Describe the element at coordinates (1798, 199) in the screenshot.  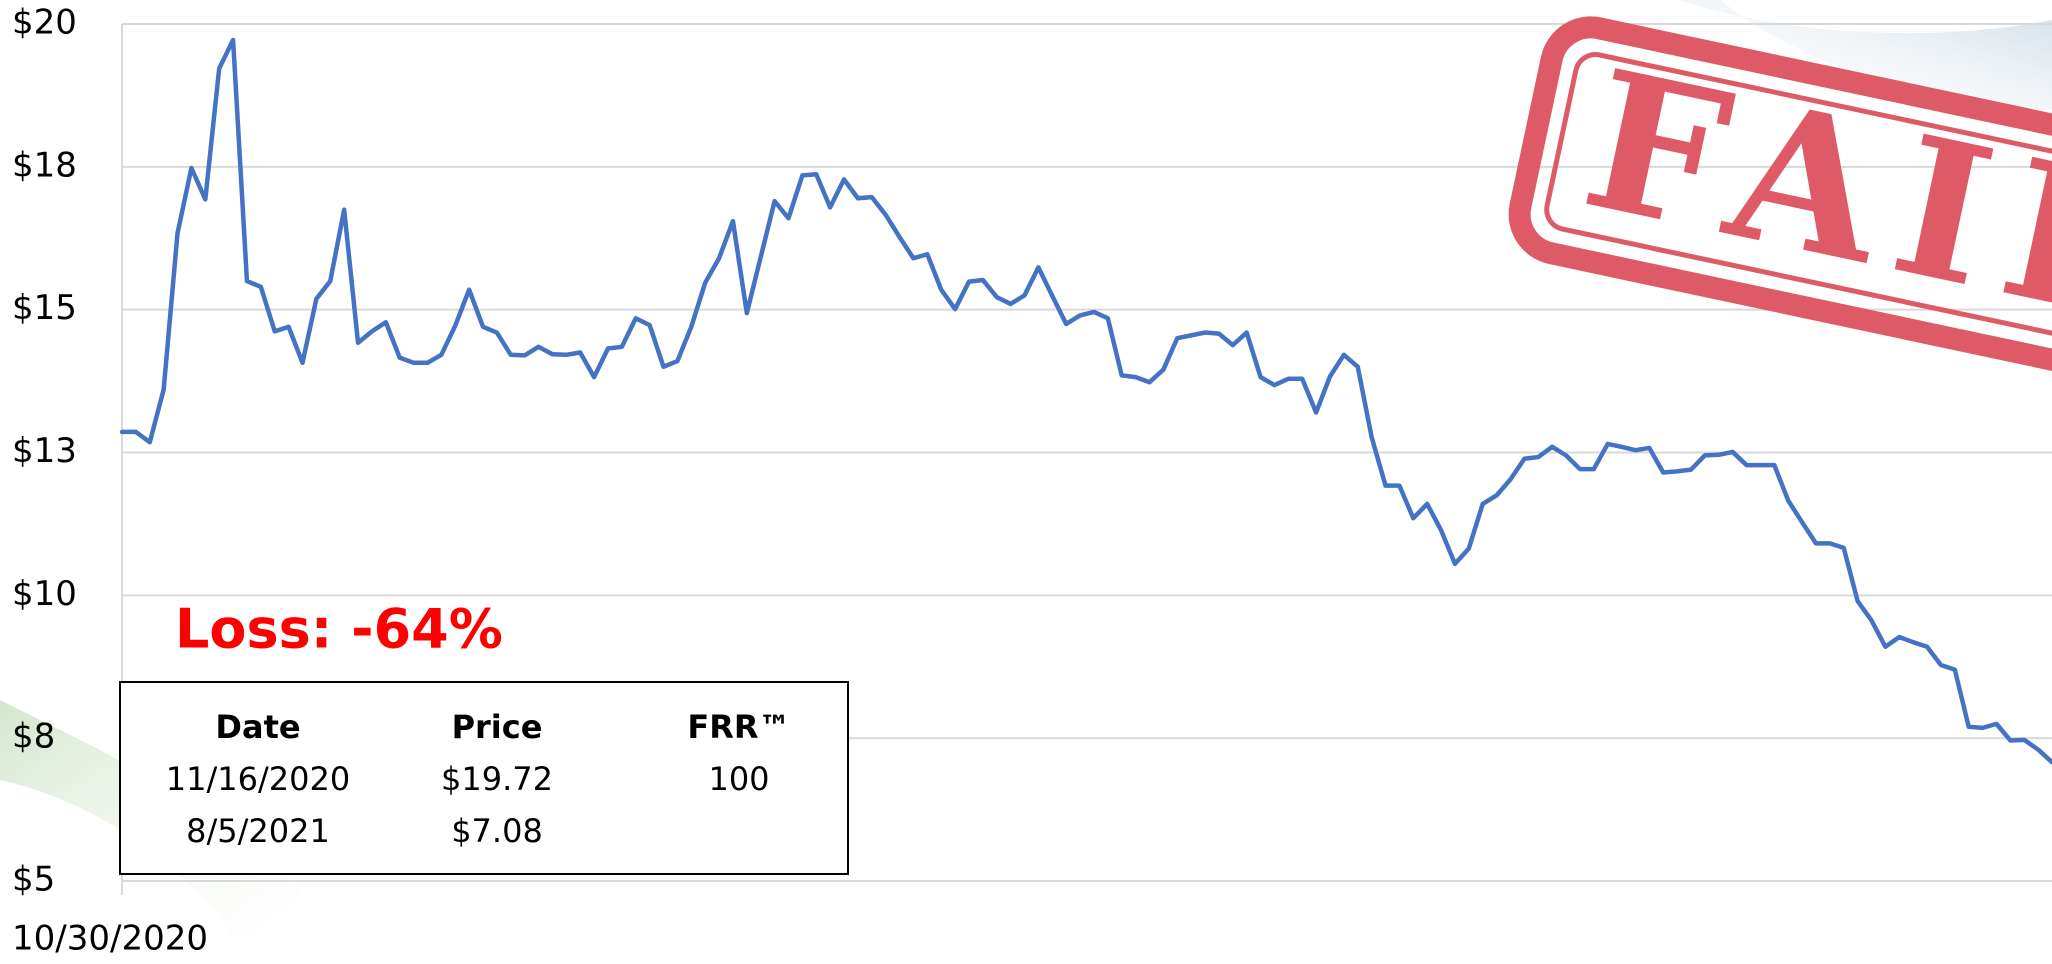
I see `stamp-inner-border` at that location.